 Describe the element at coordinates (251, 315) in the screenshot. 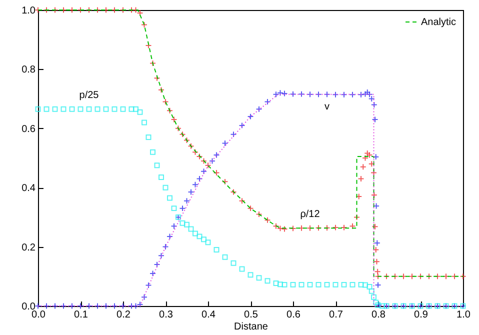

I see `x-tick-label: 0.5` at that location.